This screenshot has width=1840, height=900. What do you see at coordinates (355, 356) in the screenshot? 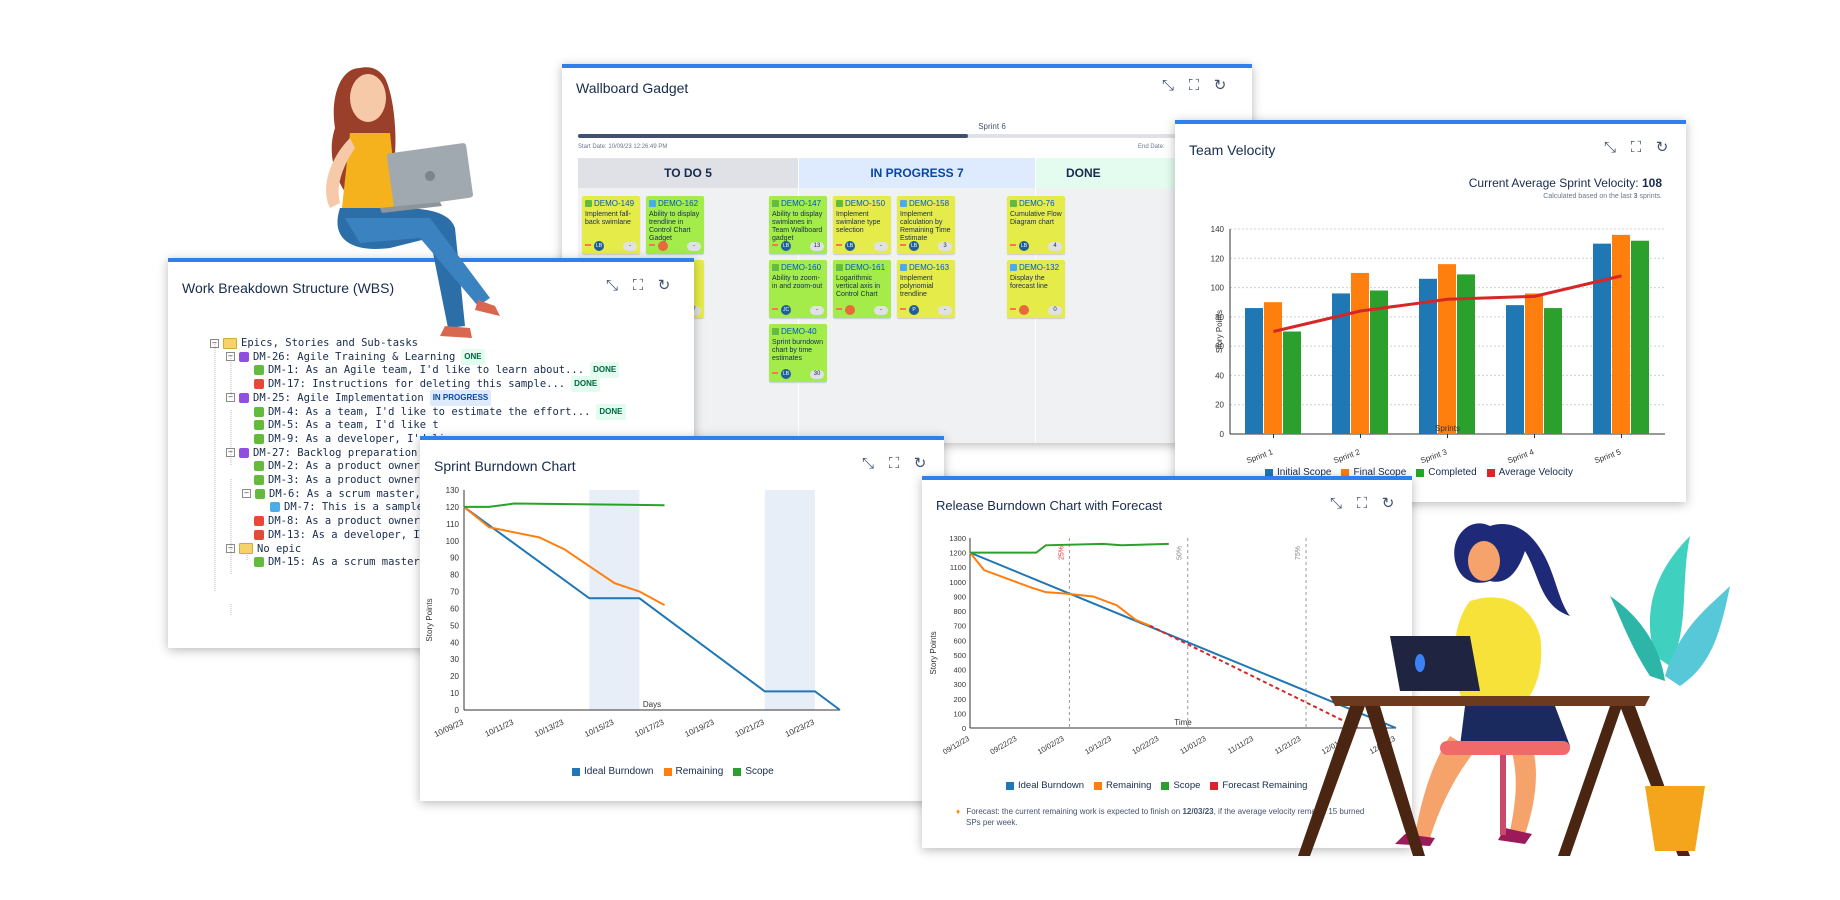
I see `wbs-node: − DM-26: Agile Training & Learning ONE` at bounding box center [355, 356].